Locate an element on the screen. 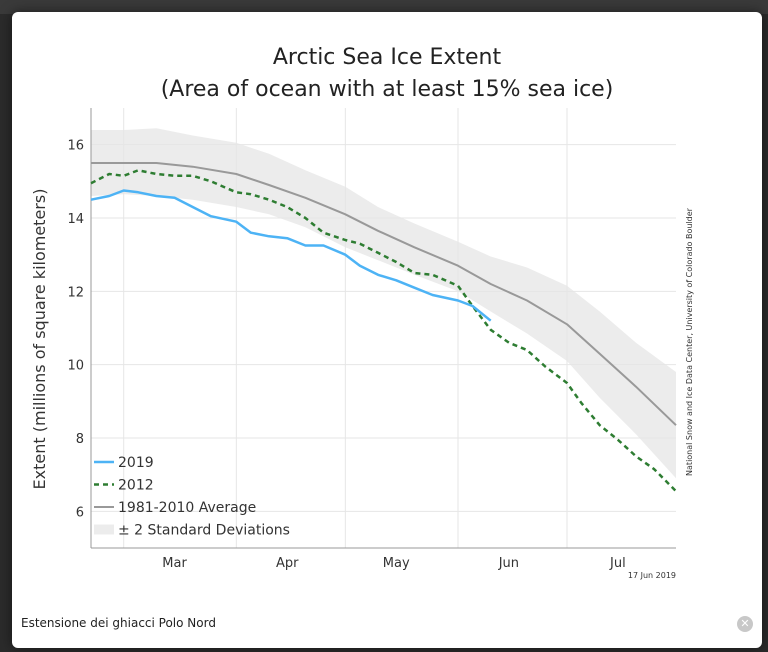 The image size is (768, 652). x-tick-label: May is located at coordinates (396, 563).